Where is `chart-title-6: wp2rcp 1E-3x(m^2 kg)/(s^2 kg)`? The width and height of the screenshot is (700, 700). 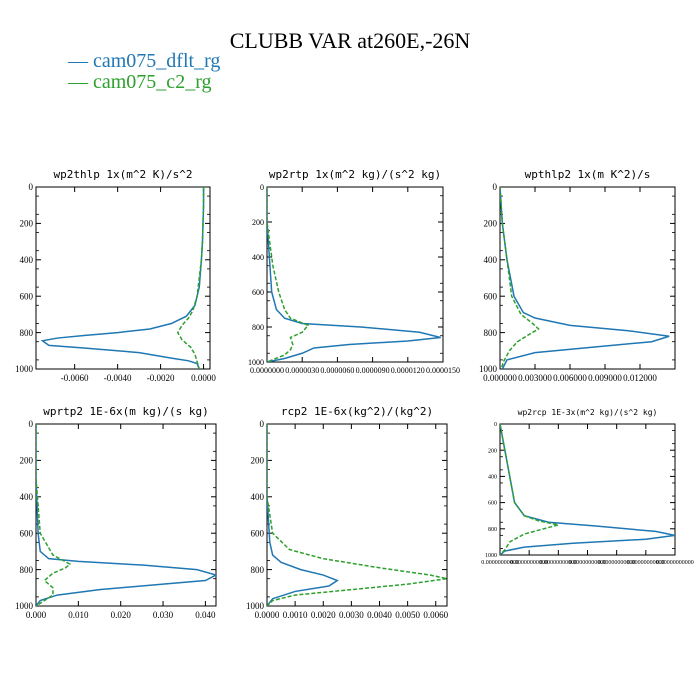
chart-title-6: wp2rcp 1E-3x(m^2 kg)/(s^2 kg) is located at coordinates (588, 412).